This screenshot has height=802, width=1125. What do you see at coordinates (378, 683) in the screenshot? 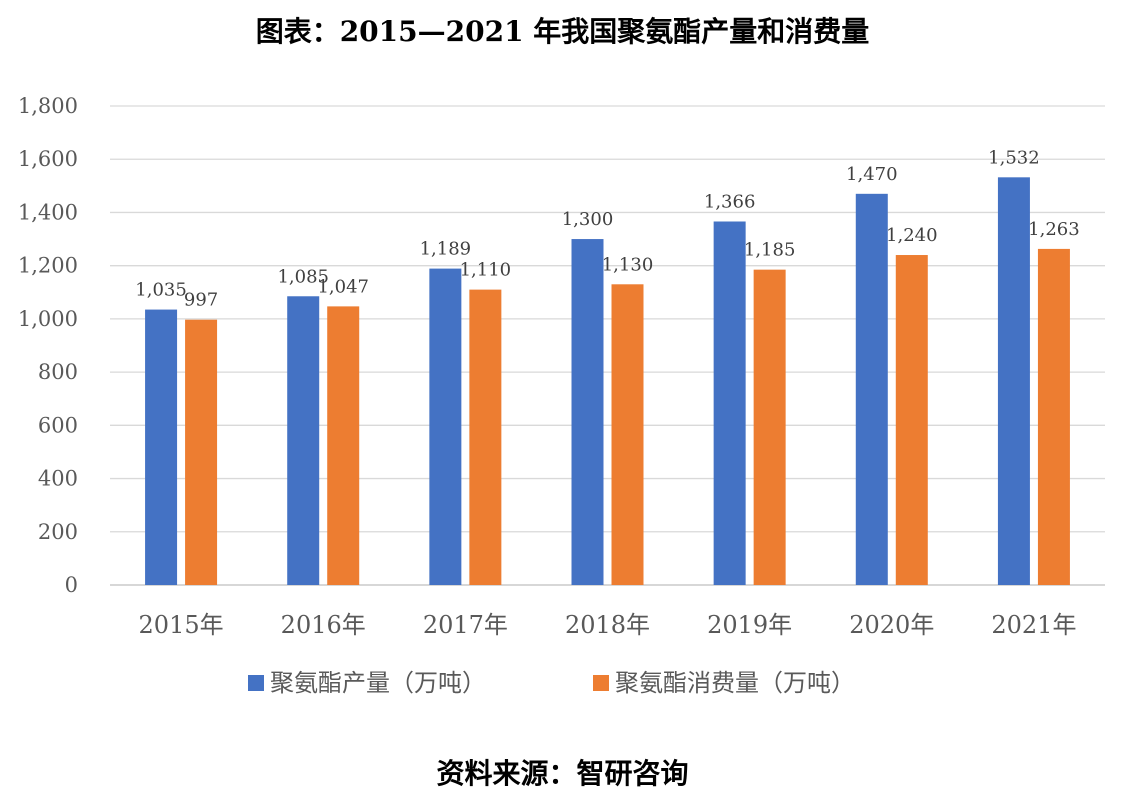
I see `legend-label: 聚氨酯产量（万吨）` at bounding box center [378, 683].